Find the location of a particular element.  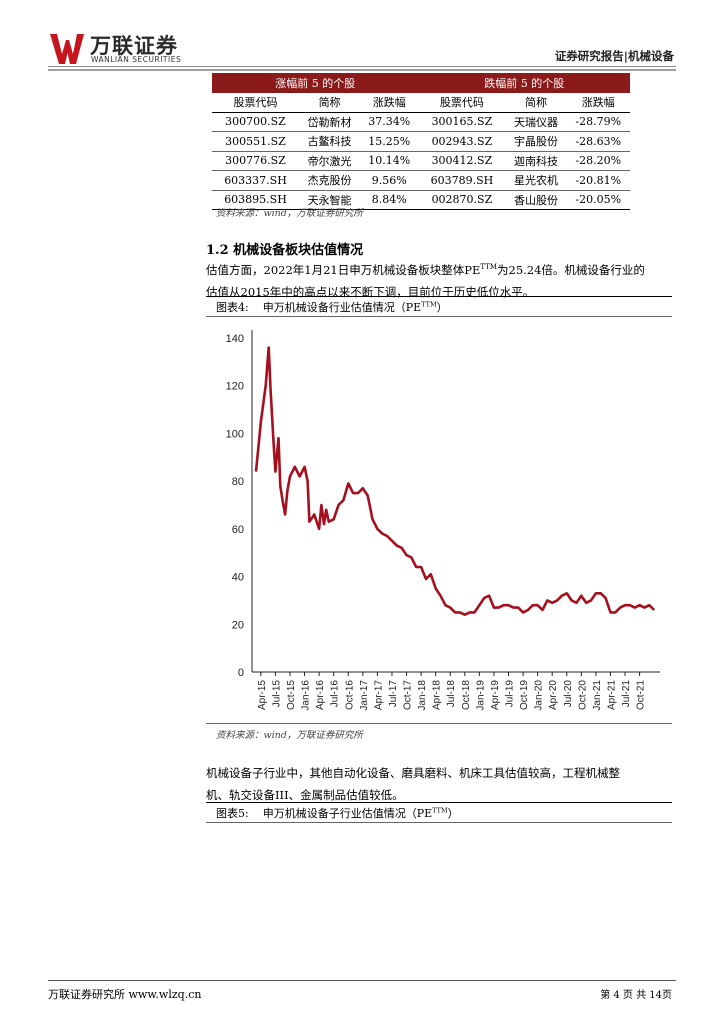

table-cell: 10.14% is located at coordinates (389, 161).